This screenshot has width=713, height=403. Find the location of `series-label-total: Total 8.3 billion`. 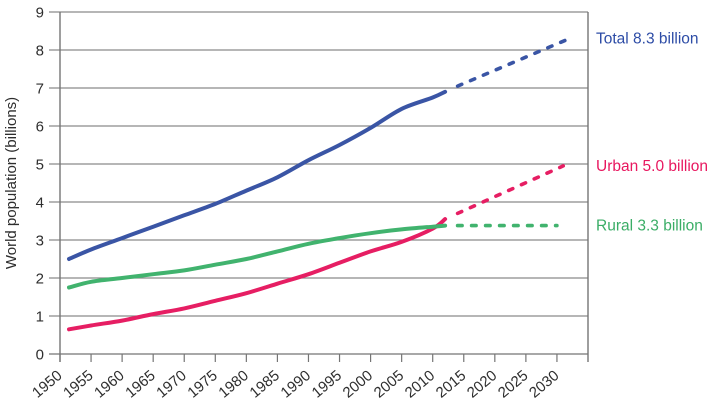

series-label-total: Total 8.3 billion is located at coordinates (647, 39).